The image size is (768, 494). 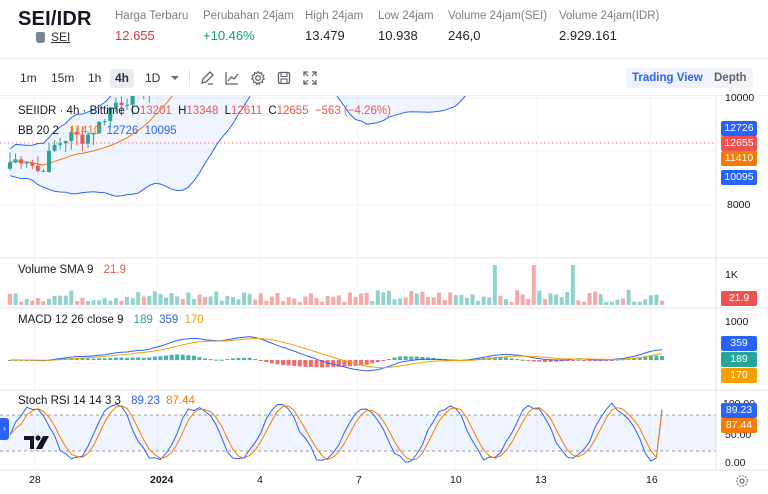 What do you see at coordinates (135, 111) in the screenshot?
I see `open-label: O` at bounding box center [135, 111].